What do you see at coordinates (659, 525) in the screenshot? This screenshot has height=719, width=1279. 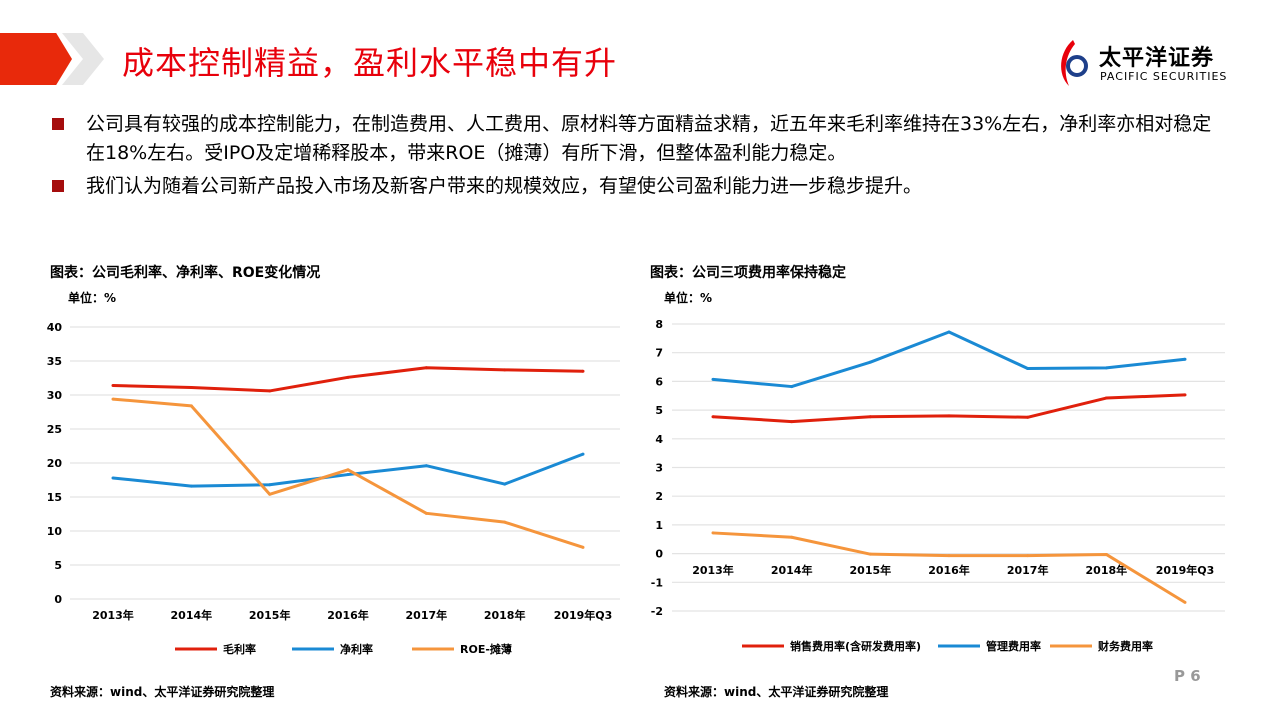 I see `chart2-y-tick: 1` at bounding box center [659, 525].